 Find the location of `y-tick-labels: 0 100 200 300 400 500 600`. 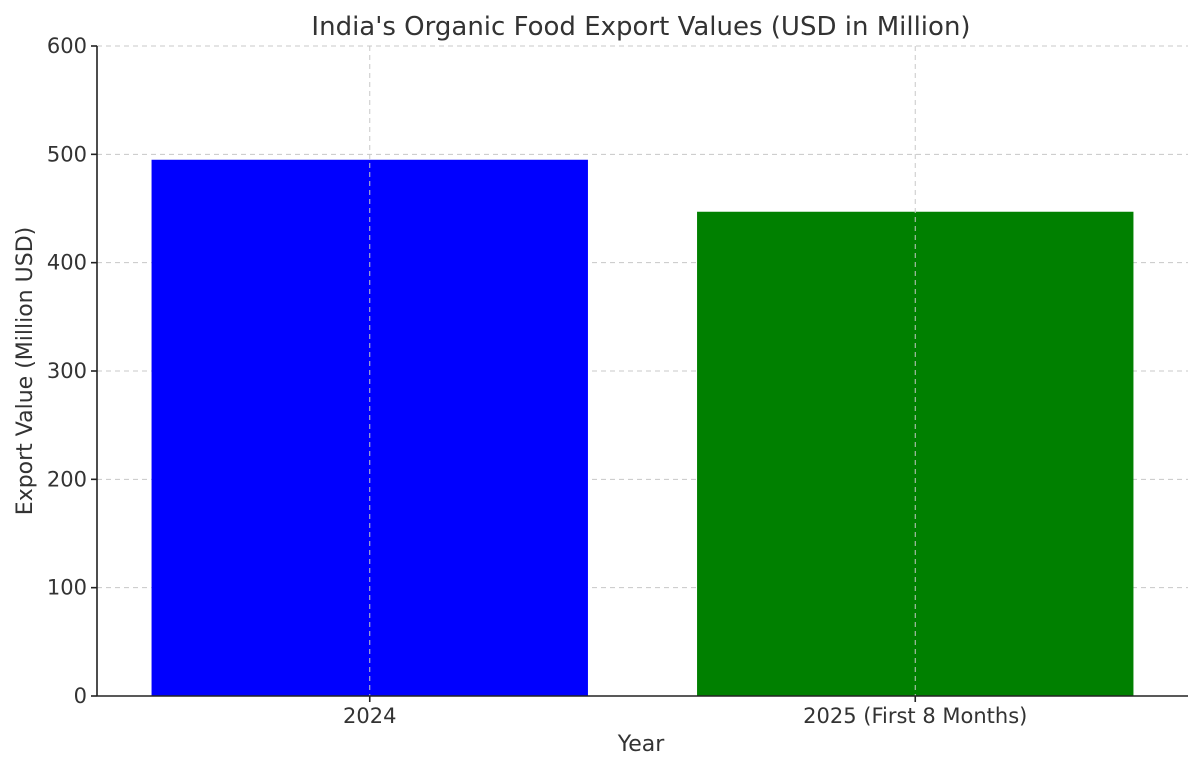

y-tick-labels: 0 100 200 300 400 500 600 is located at coordinates (72, 371).